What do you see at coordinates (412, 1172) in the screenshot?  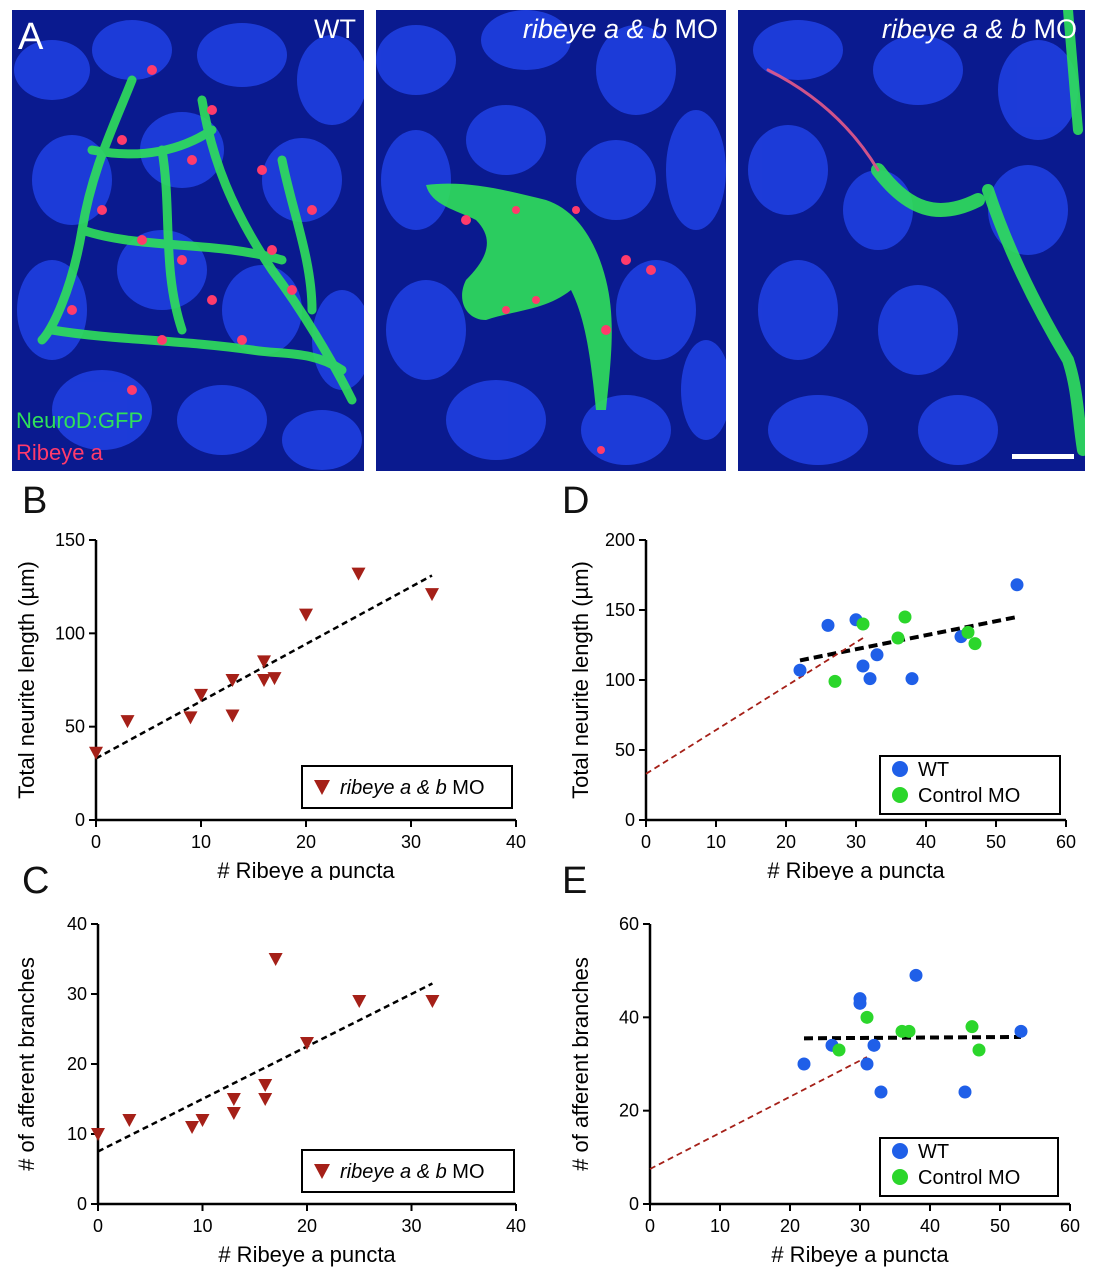 I see `chart-c-legend-label: ribeye a & b MO` at bounding box center [412, 1172].